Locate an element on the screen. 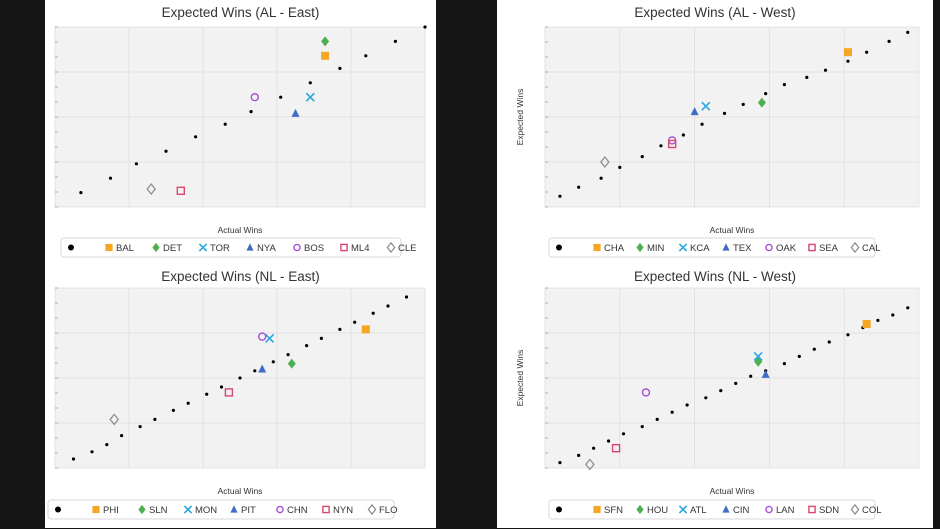 The width and height of the screenshot is (940, 529). legend-label-lan: LAN is located at coordinates (785, 510).